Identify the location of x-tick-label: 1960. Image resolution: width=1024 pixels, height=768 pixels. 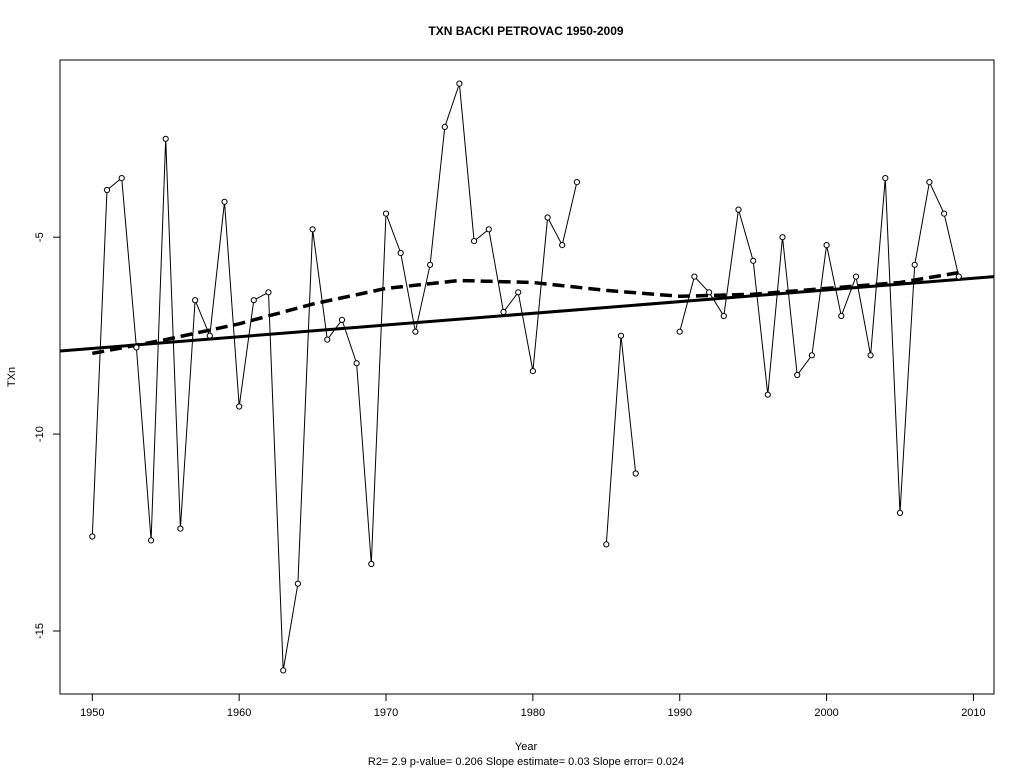
(239, 713).